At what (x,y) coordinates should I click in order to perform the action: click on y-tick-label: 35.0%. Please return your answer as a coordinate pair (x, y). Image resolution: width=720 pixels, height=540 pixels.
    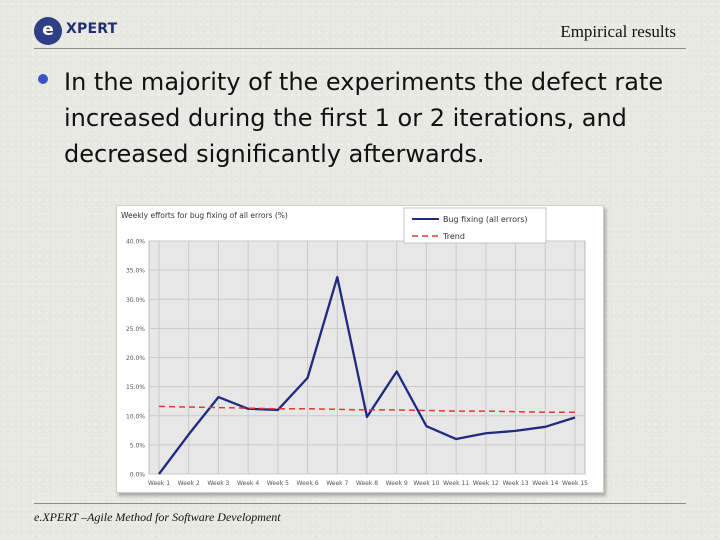
    Looking at the image, I should click on (135, 271).